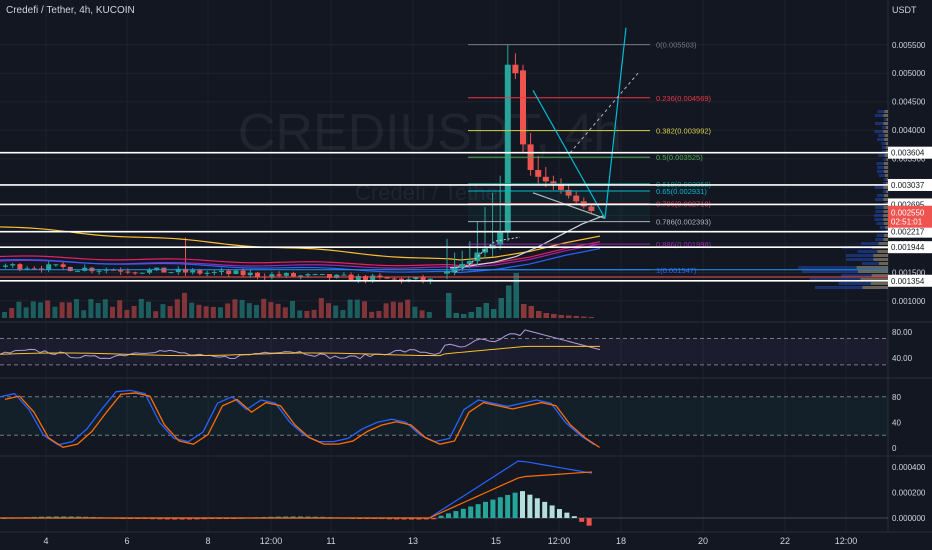 The width and height of the screenshot is (932, 550). Describe the element at coordinates (496, 541) in the screenshot. I see `x-tick-label: 15` at that location.